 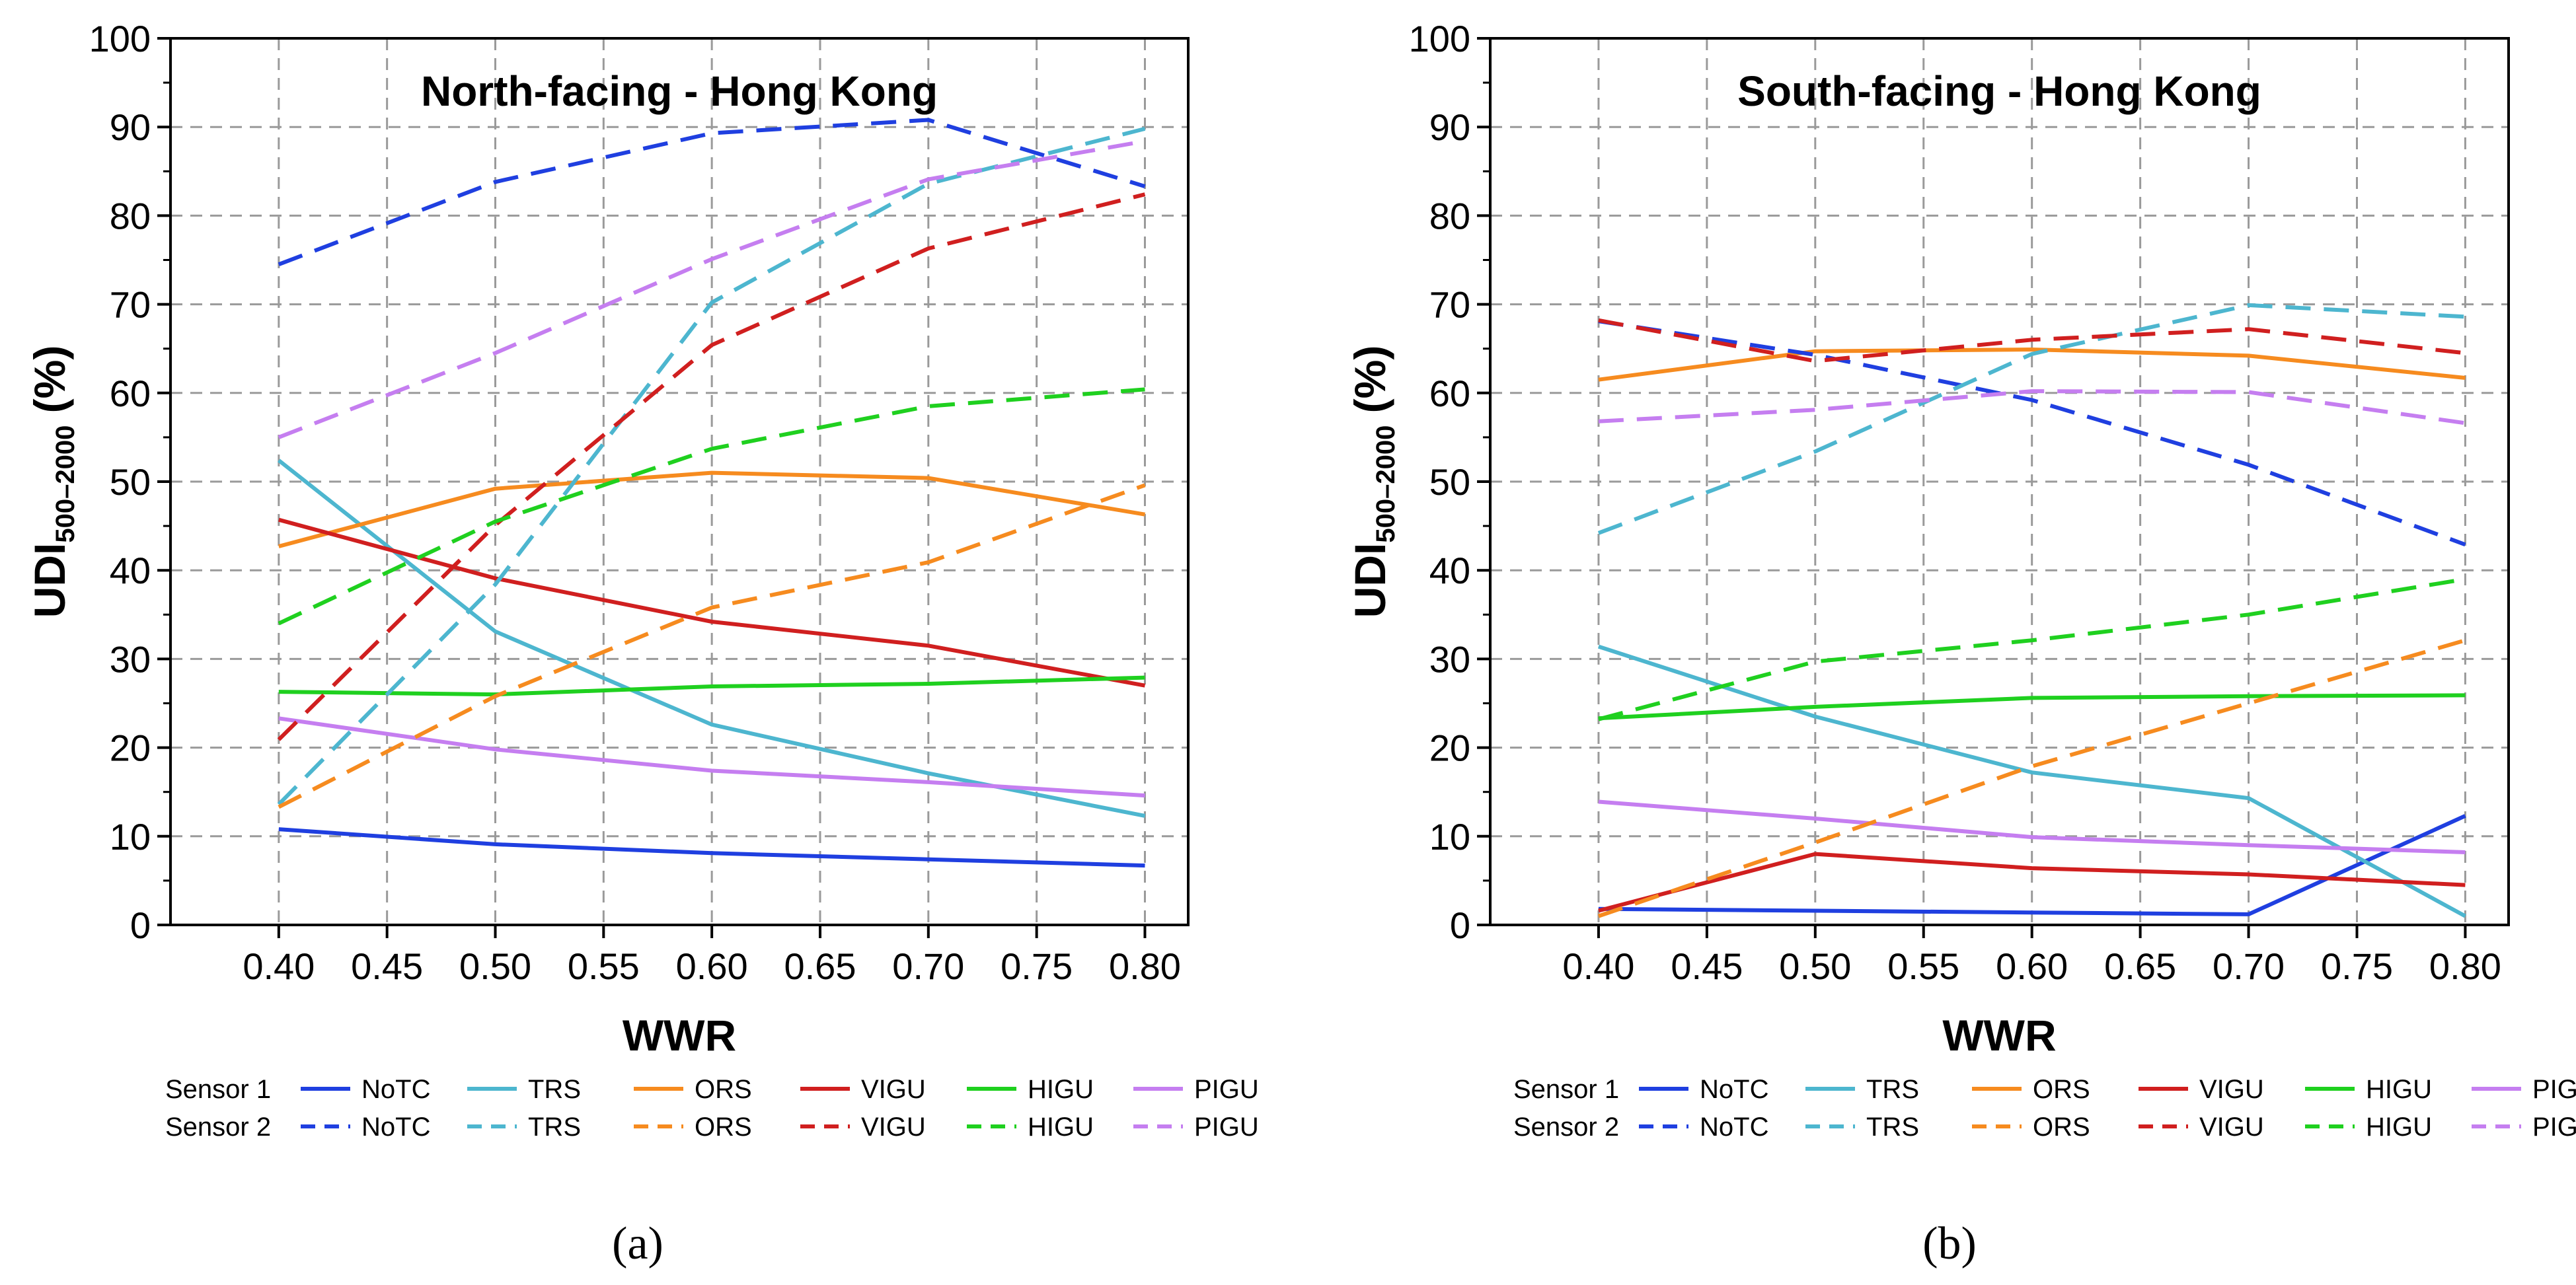 I want to click on series-line-sensor2-trs, so click(x=2031, y=419).